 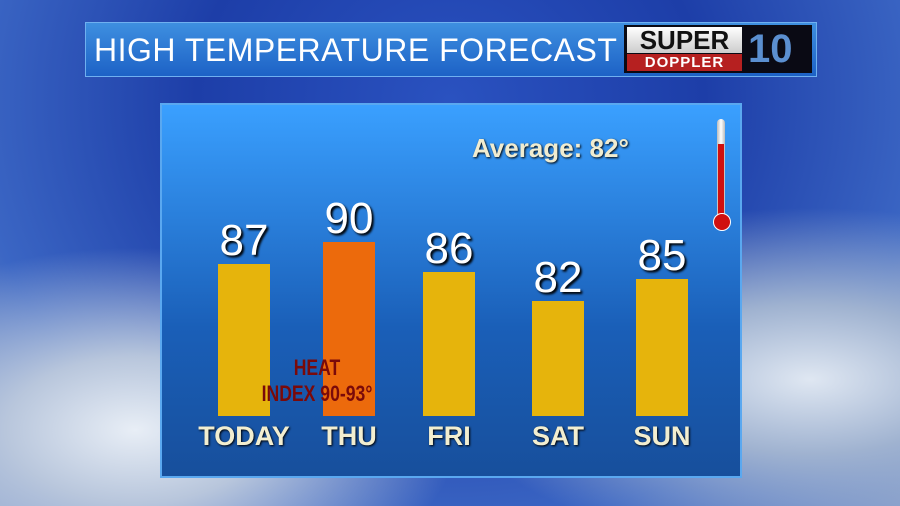 What do you see at coordinates (721, 169) in the screenshot?
I see `thermometer-icon` at bounding box center [721, 169].